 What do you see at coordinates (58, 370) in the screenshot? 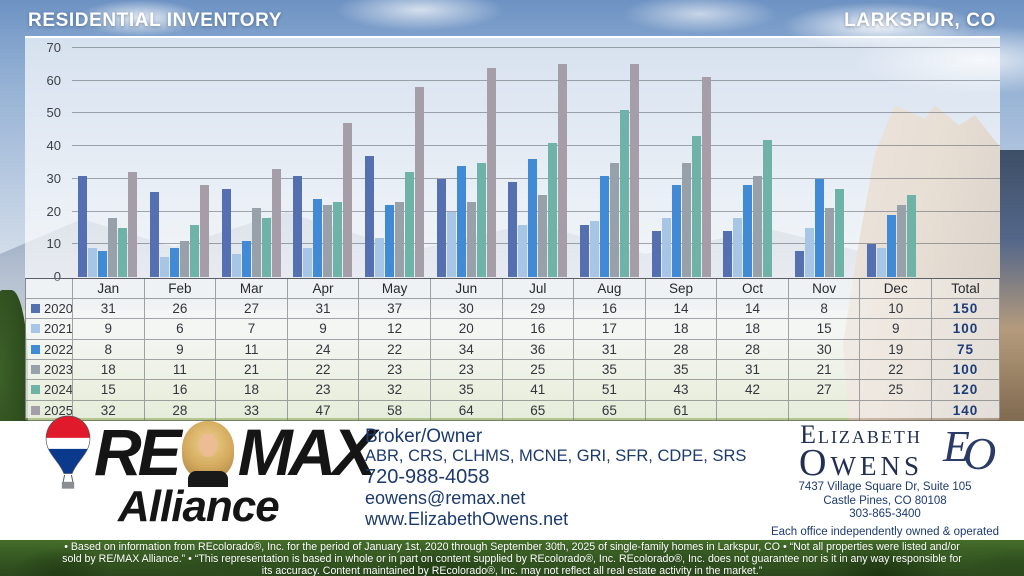
I see `year-label: 2023` at bounding box center [58, 370].